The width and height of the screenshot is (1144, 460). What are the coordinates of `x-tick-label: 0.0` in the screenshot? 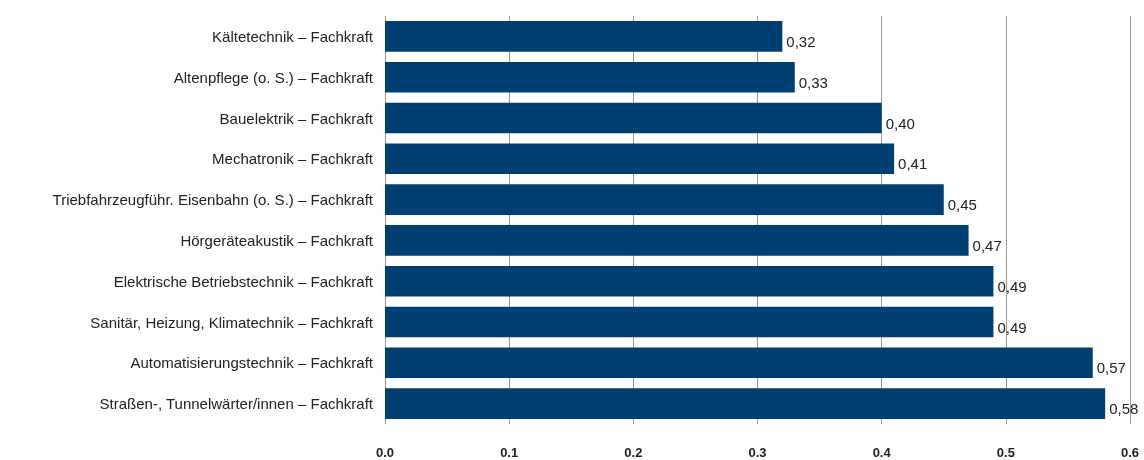 It's located at (385, 452).